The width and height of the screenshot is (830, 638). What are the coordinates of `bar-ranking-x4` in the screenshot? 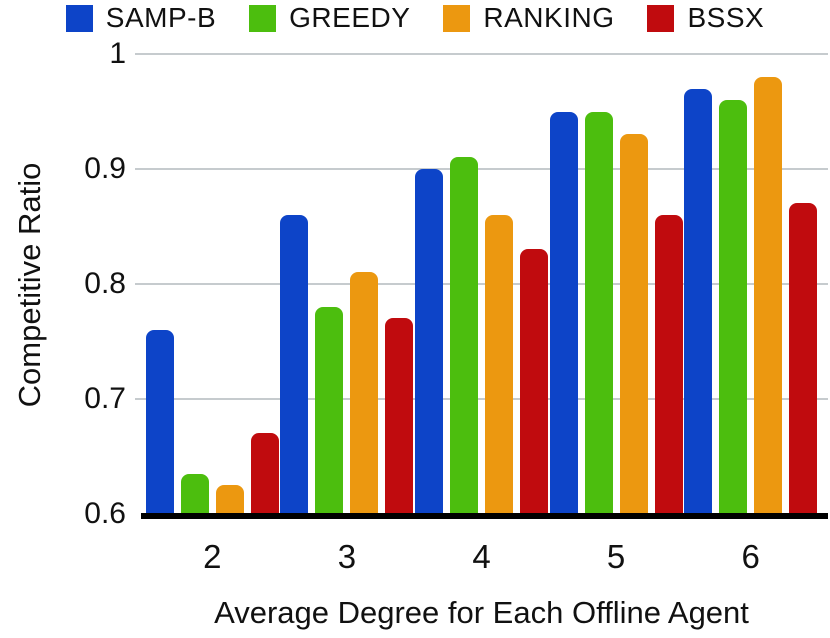 It's located at (499, 364).